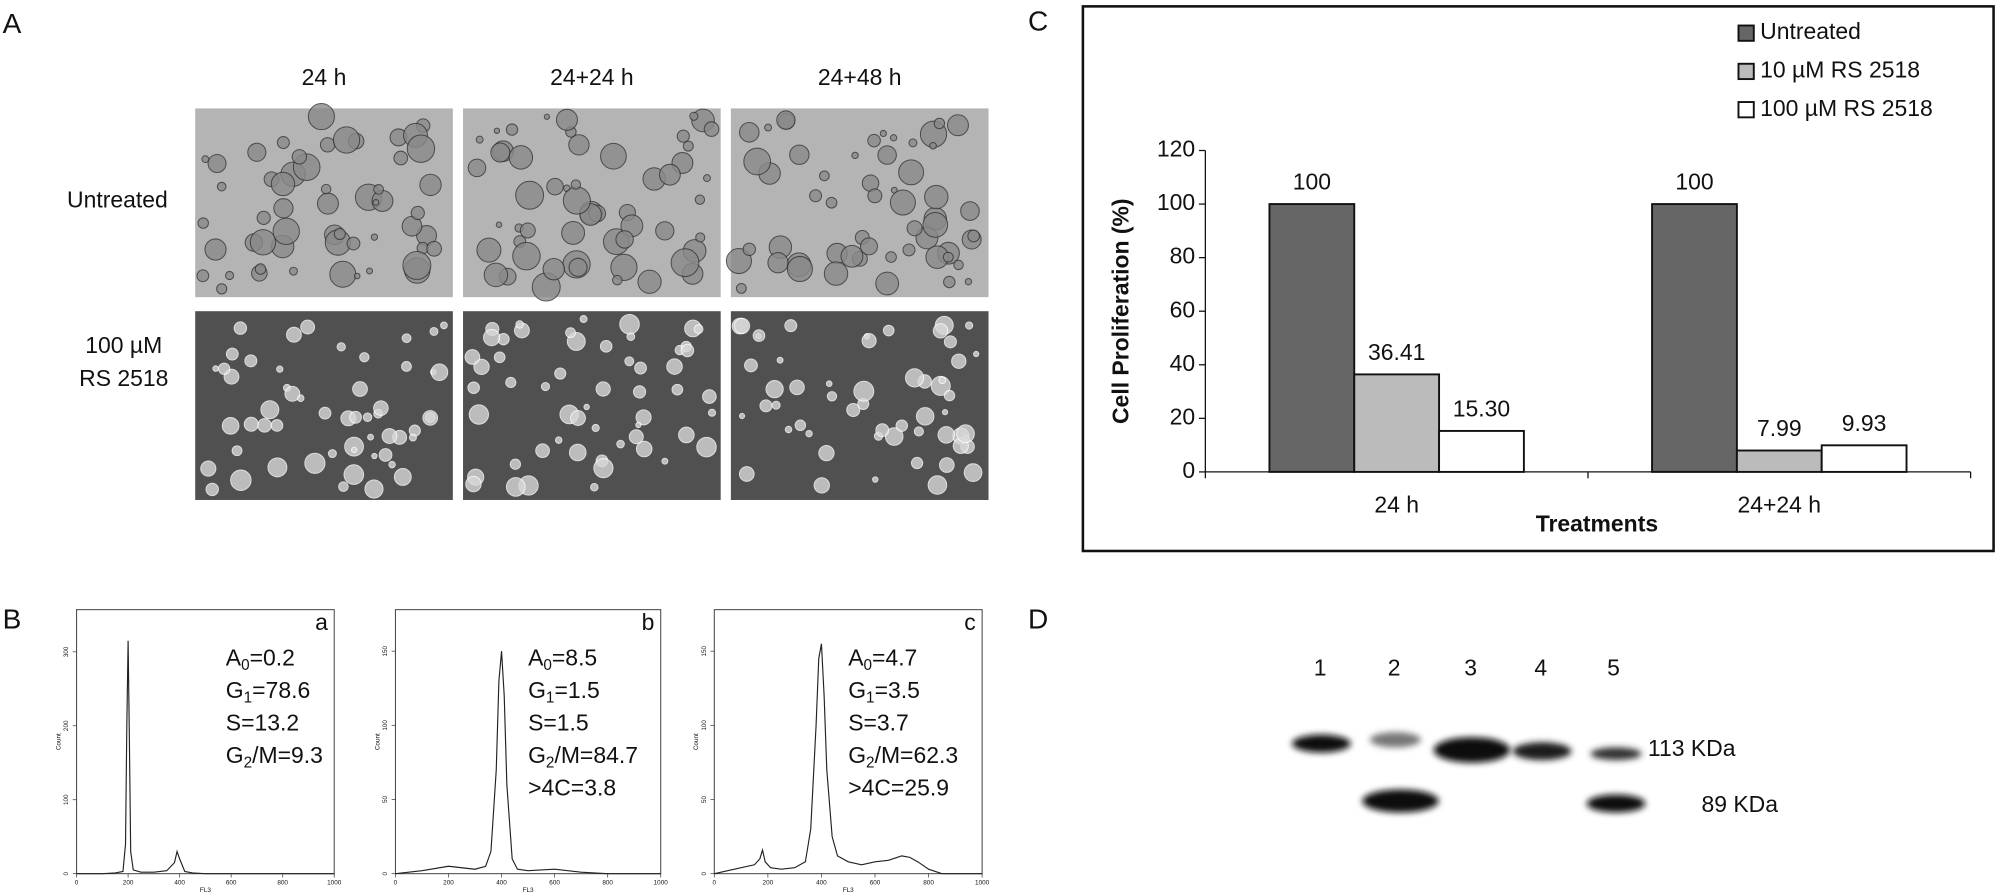 The height and width of the screenshot is (896, 2000). I want to click on x-tick-label: 1000, so click(982, 882).